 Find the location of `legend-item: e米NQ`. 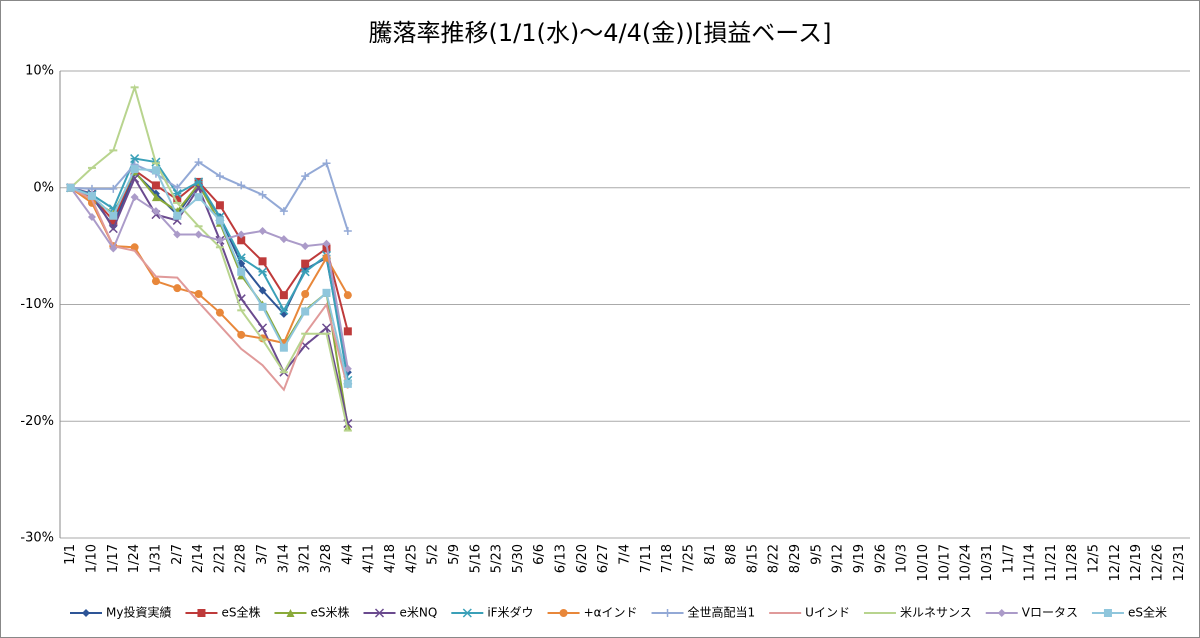

legend-item: e米NQ is located at coordinates (400, 613).